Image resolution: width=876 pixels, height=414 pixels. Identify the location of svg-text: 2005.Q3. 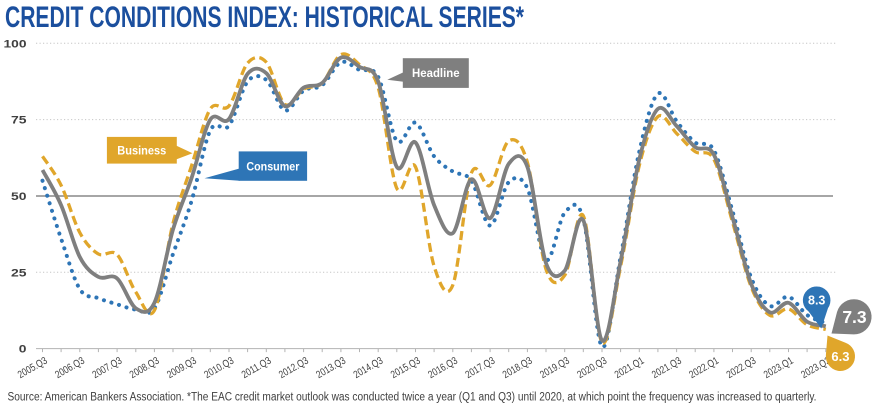
(33, 368).